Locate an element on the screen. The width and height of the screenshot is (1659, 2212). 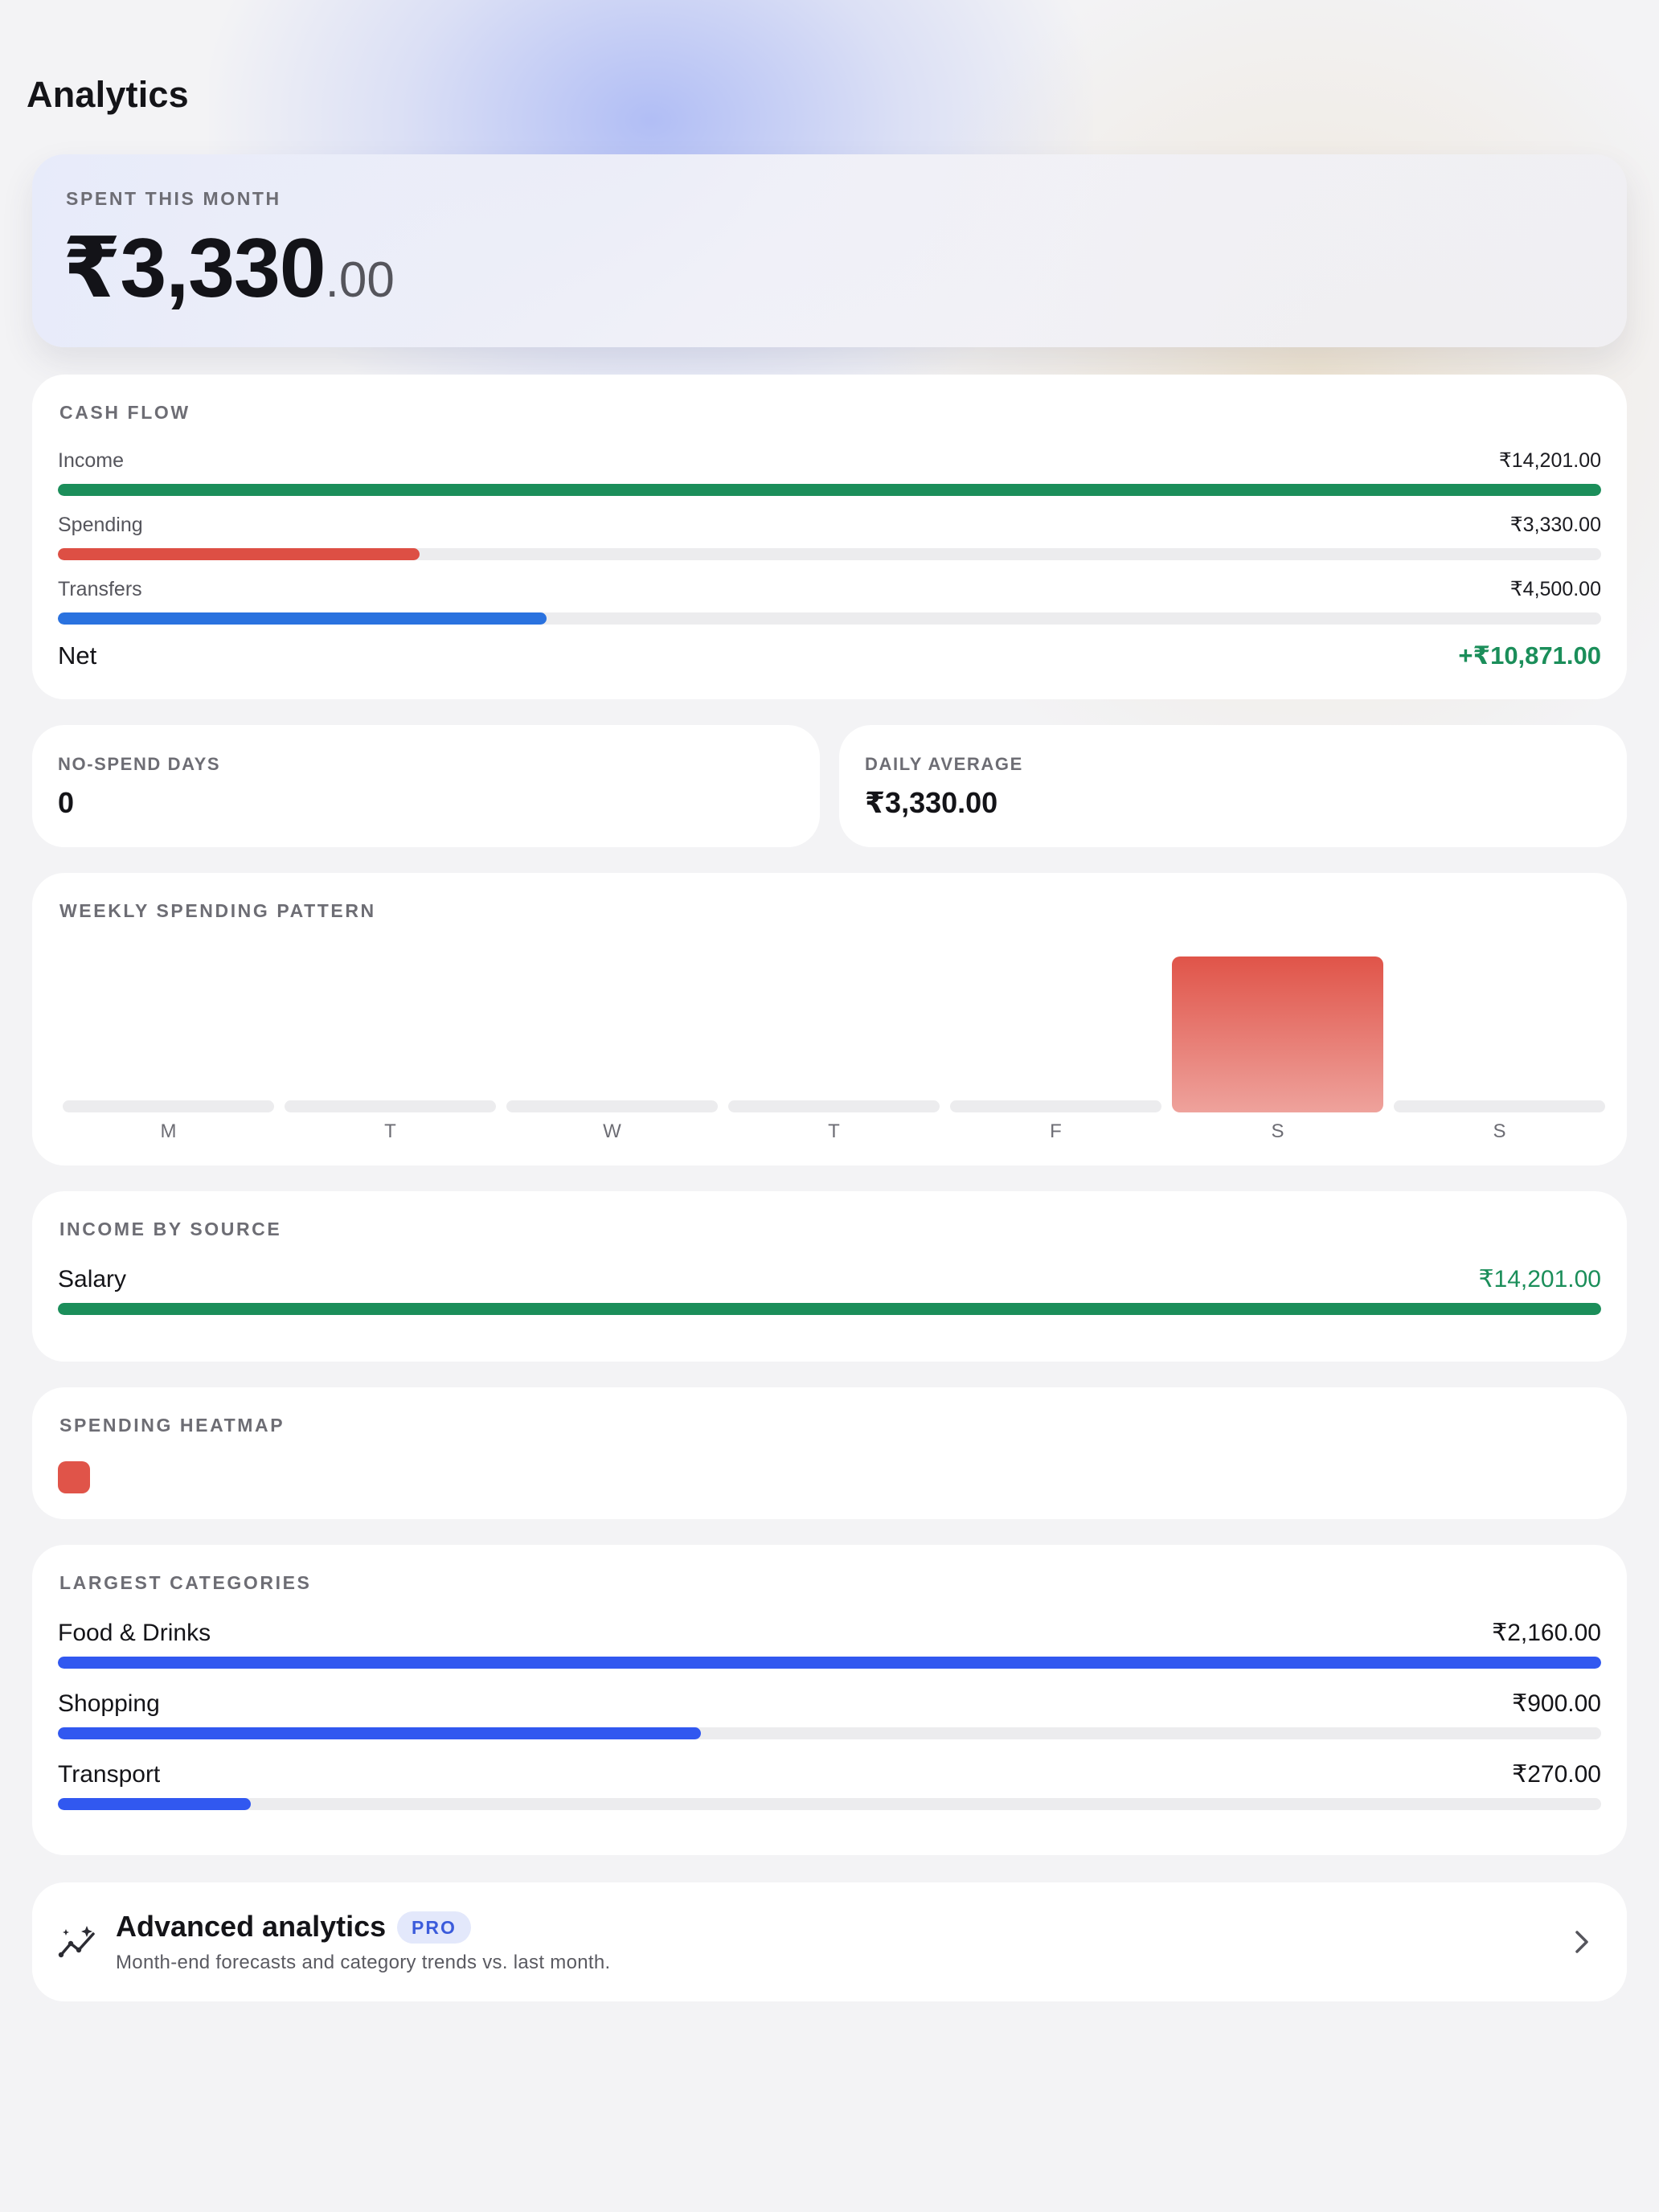
row-value: ₹4,500.00 is located at coordinates (1555, 589).